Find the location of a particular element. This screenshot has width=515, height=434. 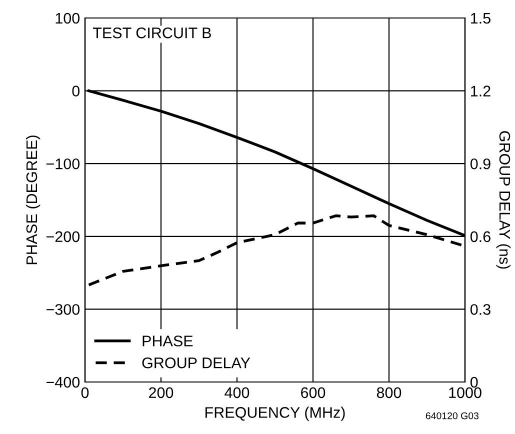

y-tick-label: 100 is located at coordinates (68, 18).